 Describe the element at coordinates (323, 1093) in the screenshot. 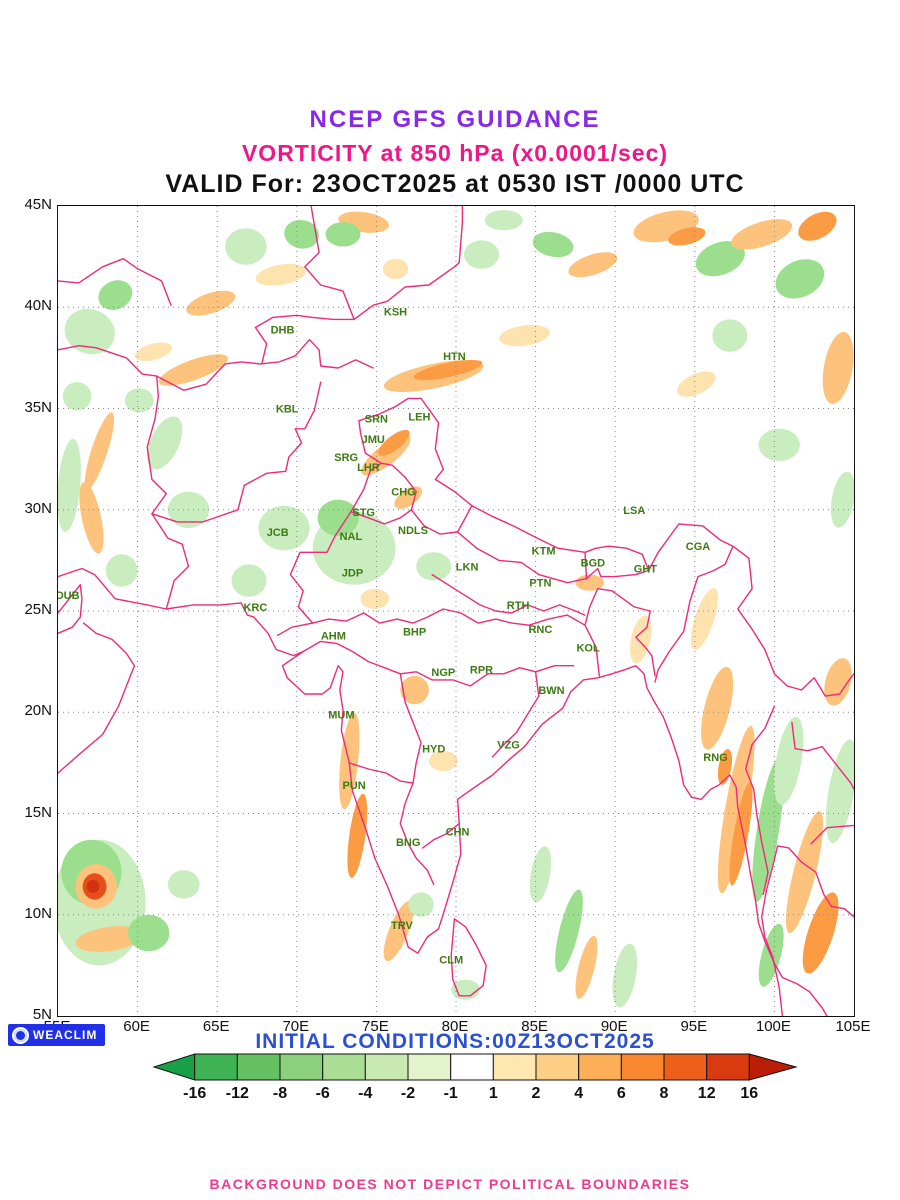

I see `colorbar-label: -6` at that location.